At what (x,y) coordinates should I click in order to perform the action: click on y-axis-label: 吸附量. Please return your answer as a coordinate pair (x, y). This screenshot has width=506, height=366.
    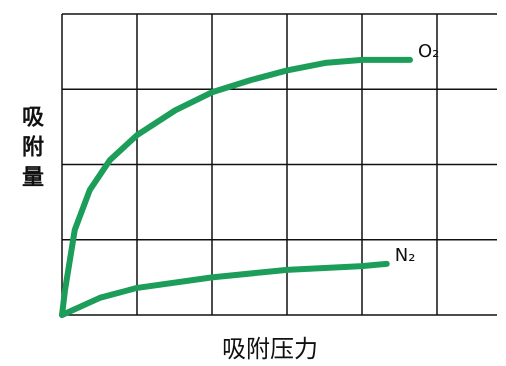
    Looking at the image, I should click on (31, 150).